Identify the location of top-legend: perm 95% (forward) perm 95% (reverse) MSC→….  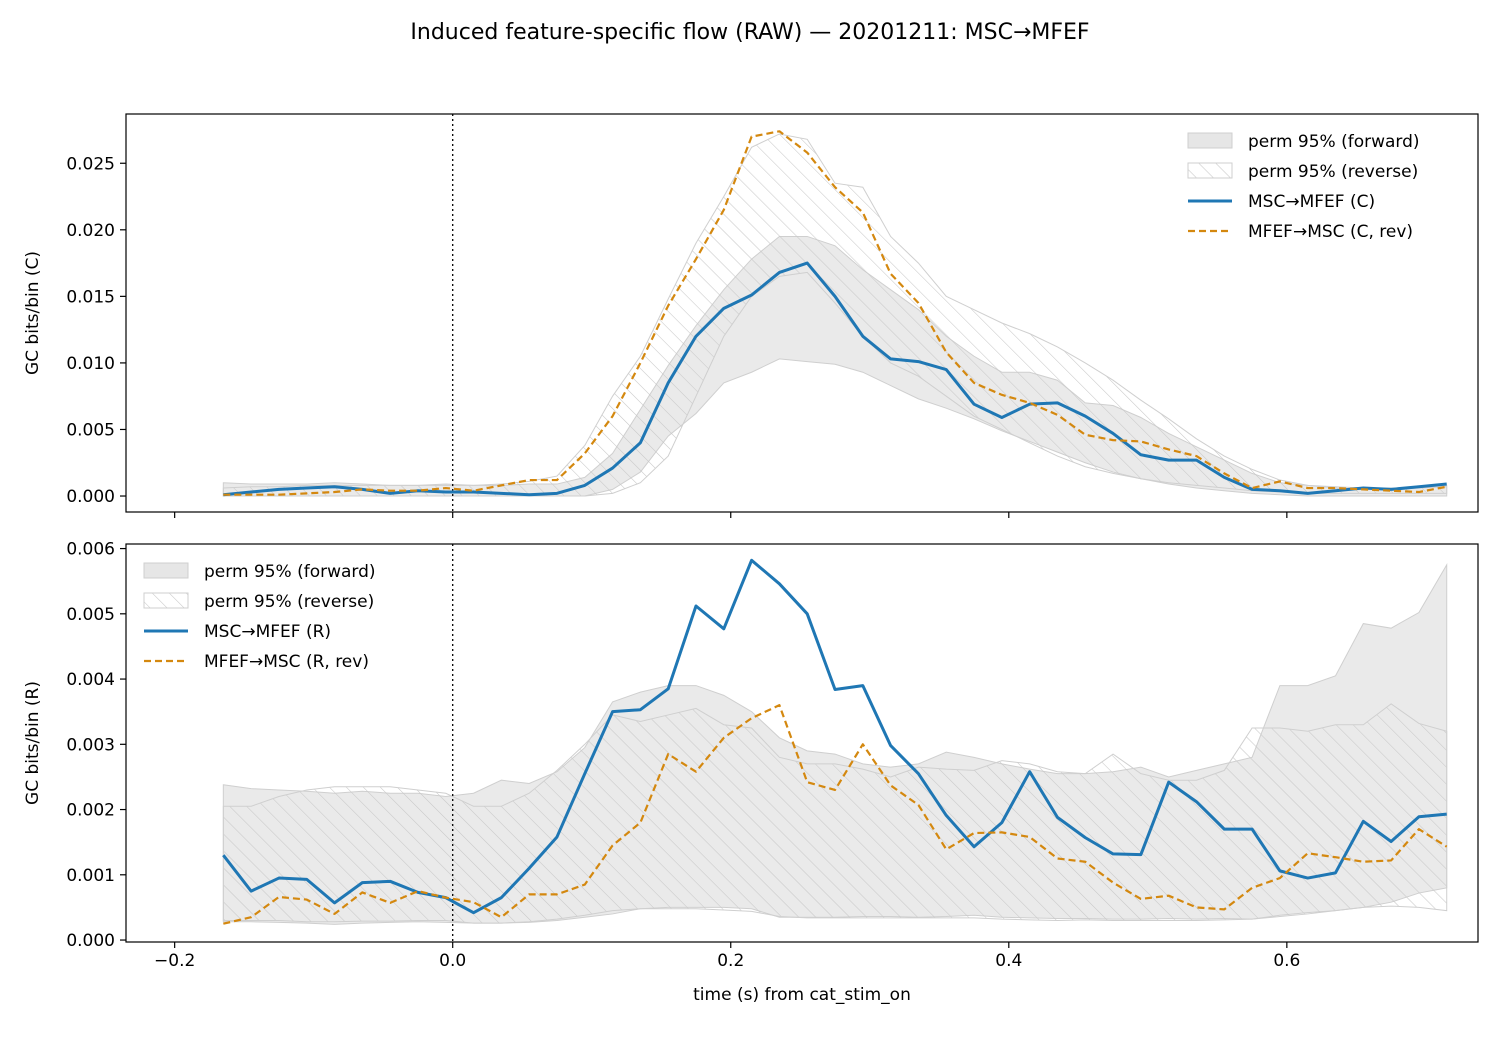
(1303, 187).